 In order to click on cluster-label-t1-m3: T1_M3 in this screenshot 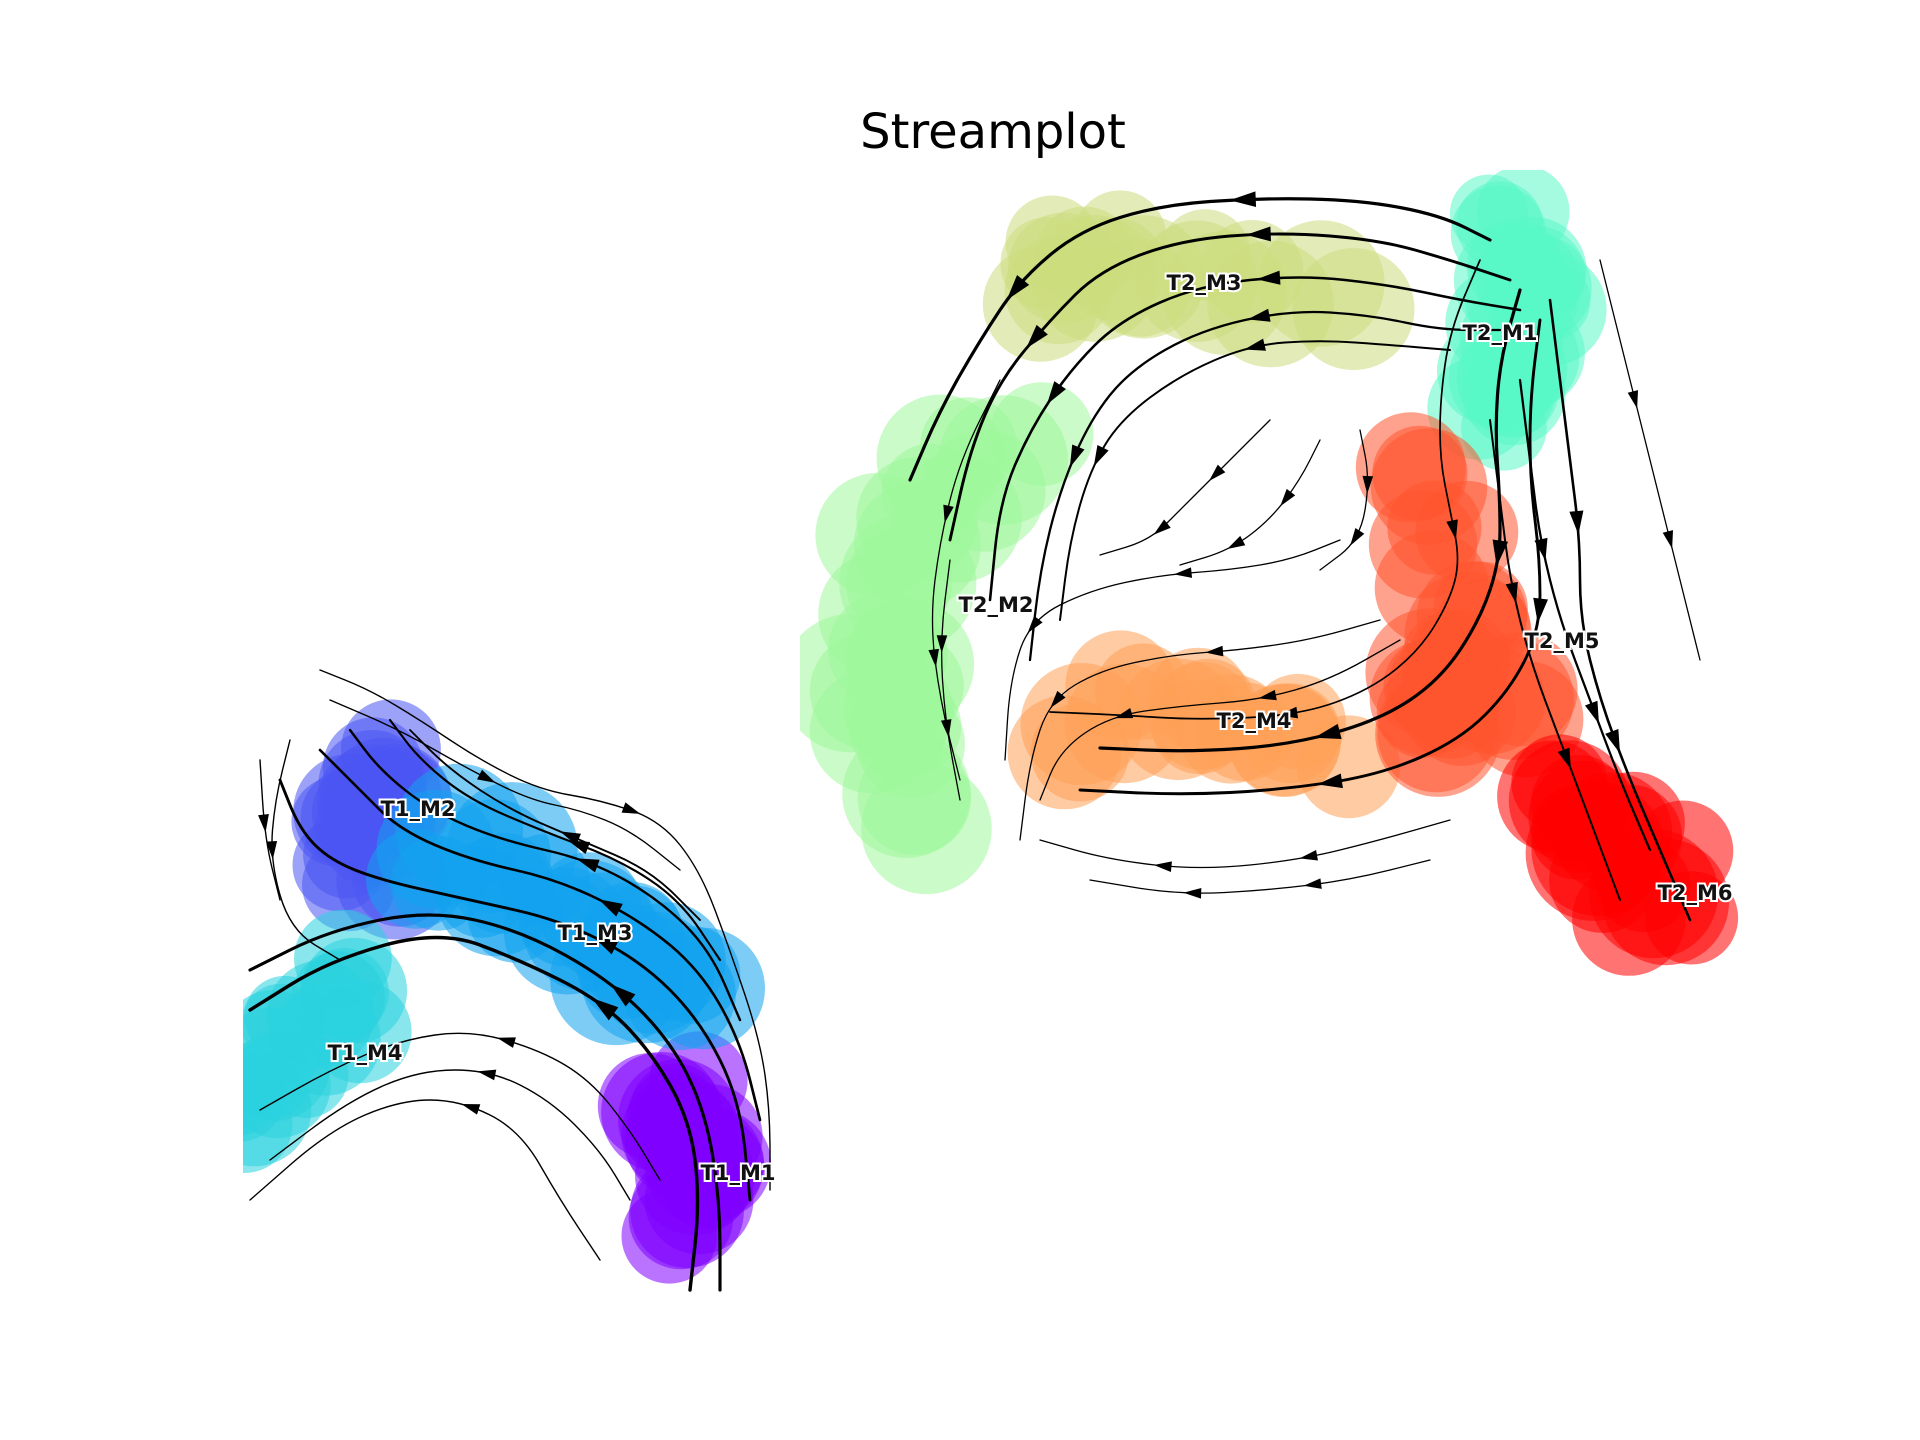, I will do `click(595, 933)`.